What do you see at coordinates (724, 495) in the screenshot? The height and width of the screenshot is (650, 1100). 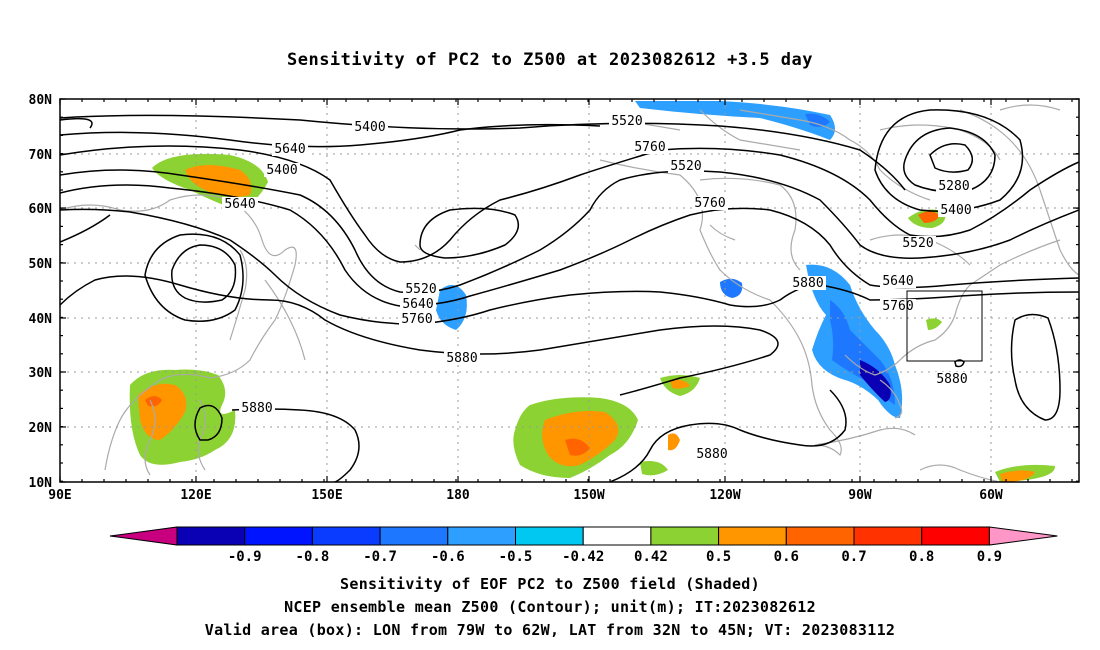 I see `longitude-label: 120W` at bounding box center [724, 495].